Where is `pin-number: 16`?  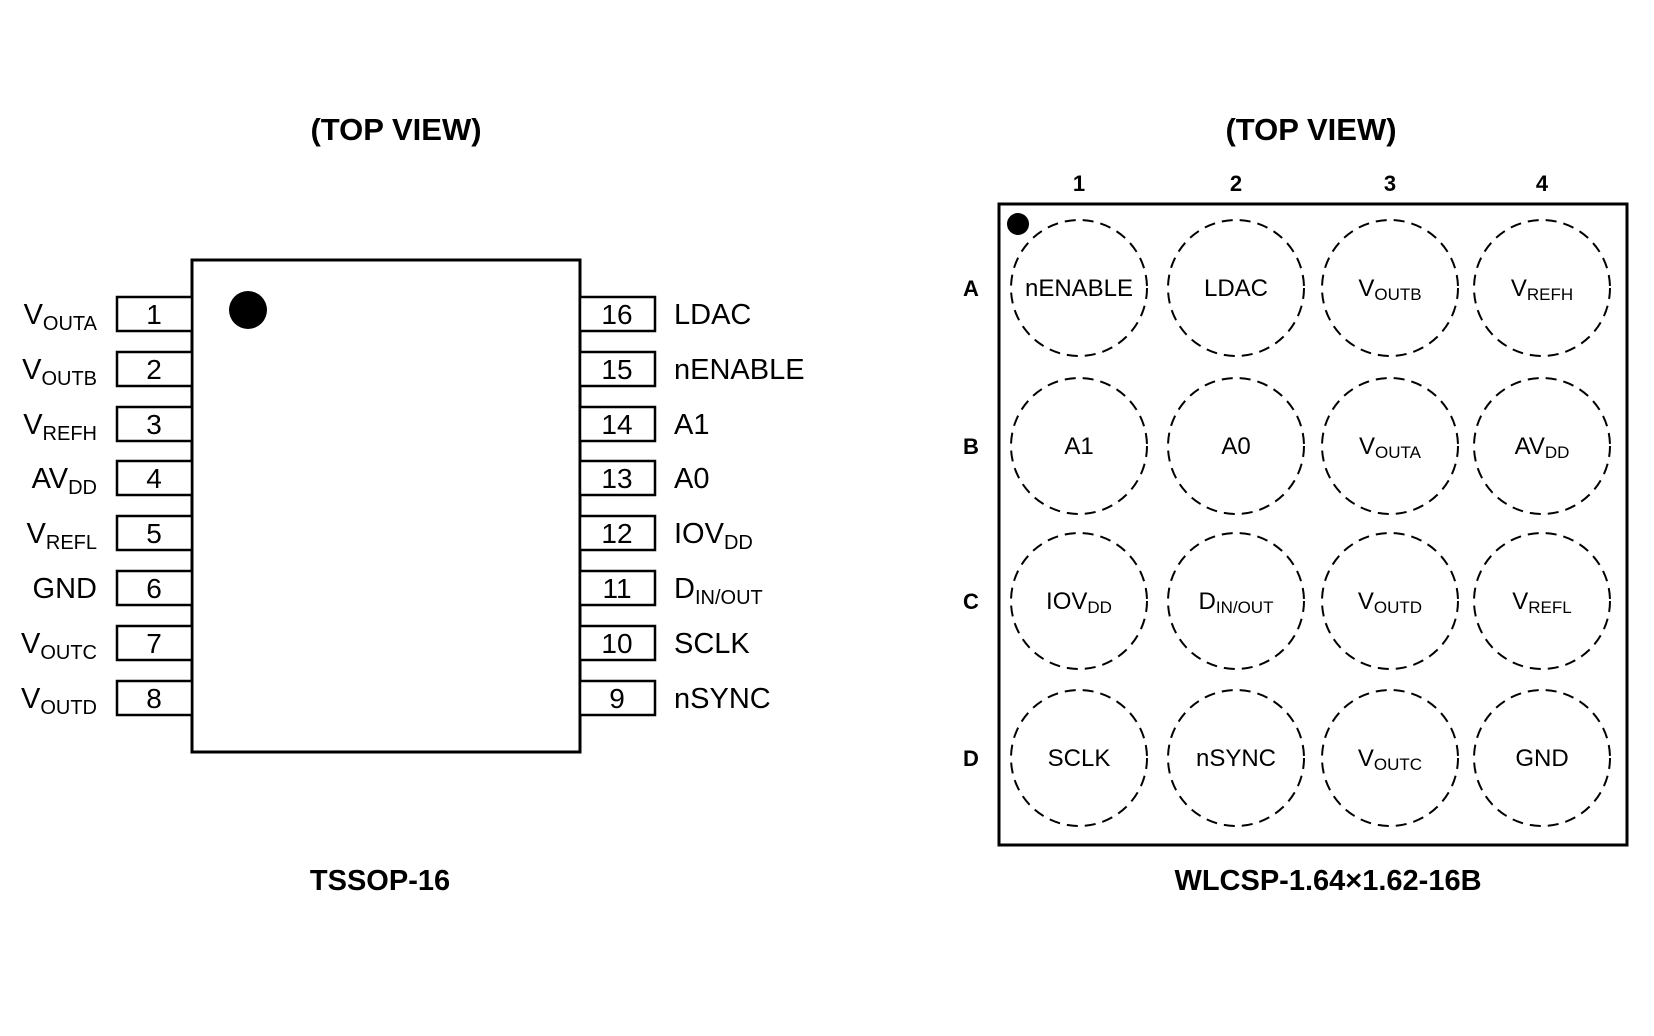
pin-number: 16 is located at coordinates (616, 314).